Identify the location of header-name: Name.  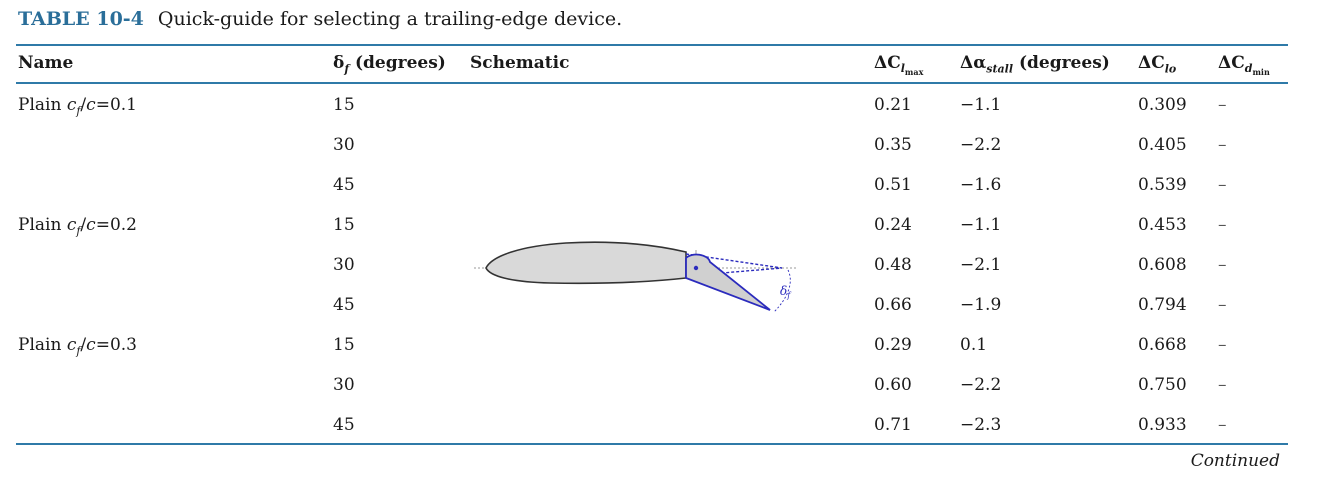
(46, 63).